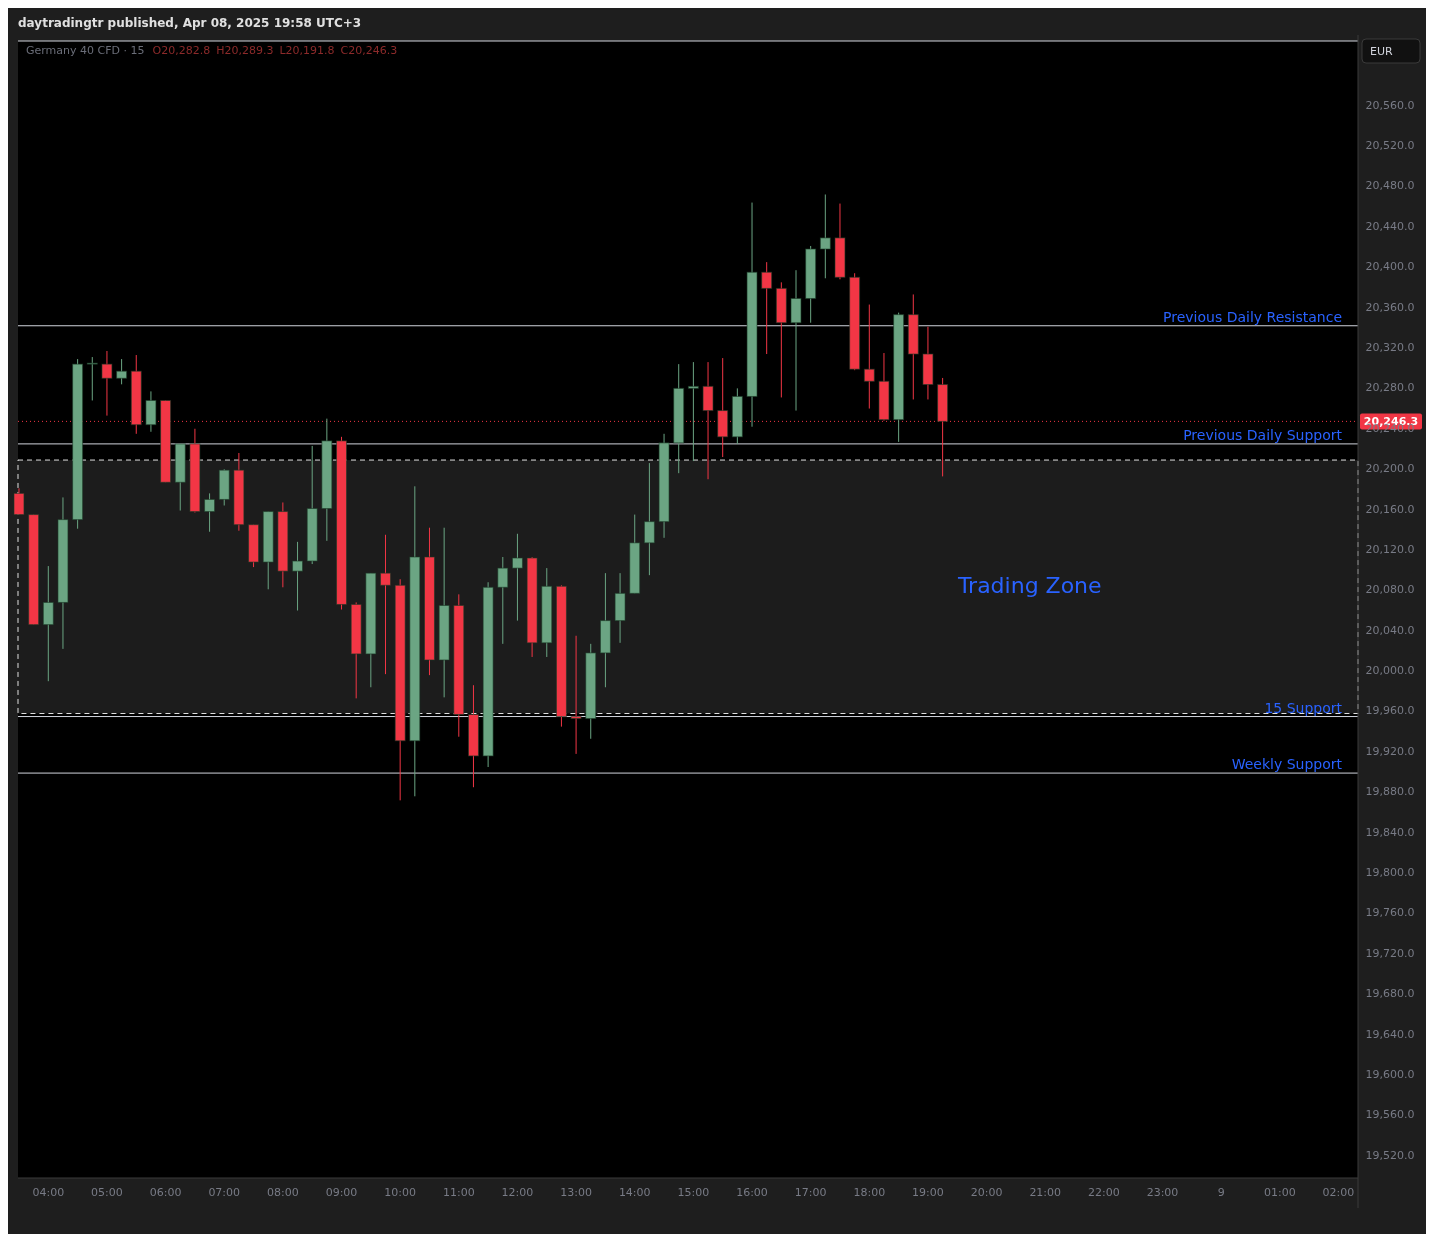  Describe the element at coordinates (48, 1192) in the screenshot. I see `x-tick-label: 04:00` at that location.